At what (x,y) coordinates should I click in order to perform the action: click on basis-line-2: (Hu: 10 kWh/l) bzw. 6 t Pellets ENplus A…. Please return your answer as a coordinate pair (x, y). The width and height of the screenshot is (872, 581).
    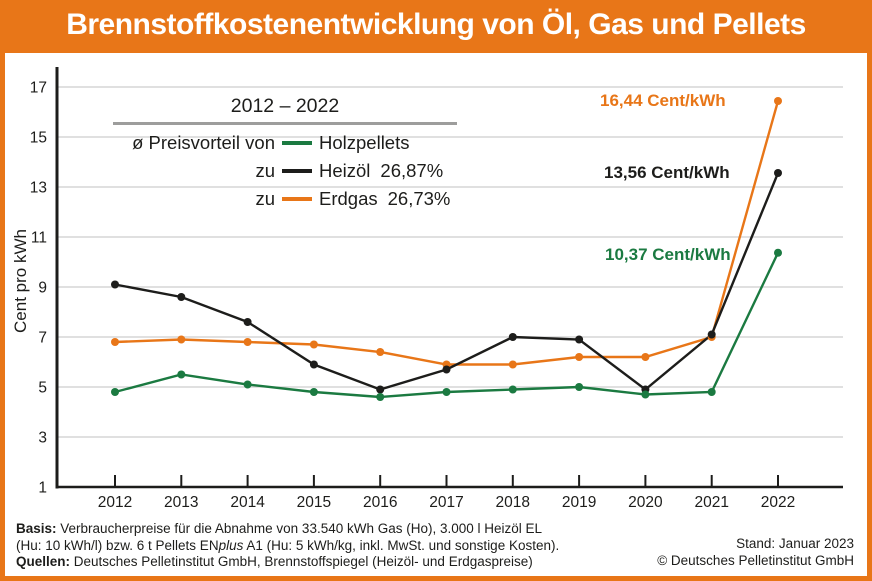
    Looking at the image, I should click on (287, 546).